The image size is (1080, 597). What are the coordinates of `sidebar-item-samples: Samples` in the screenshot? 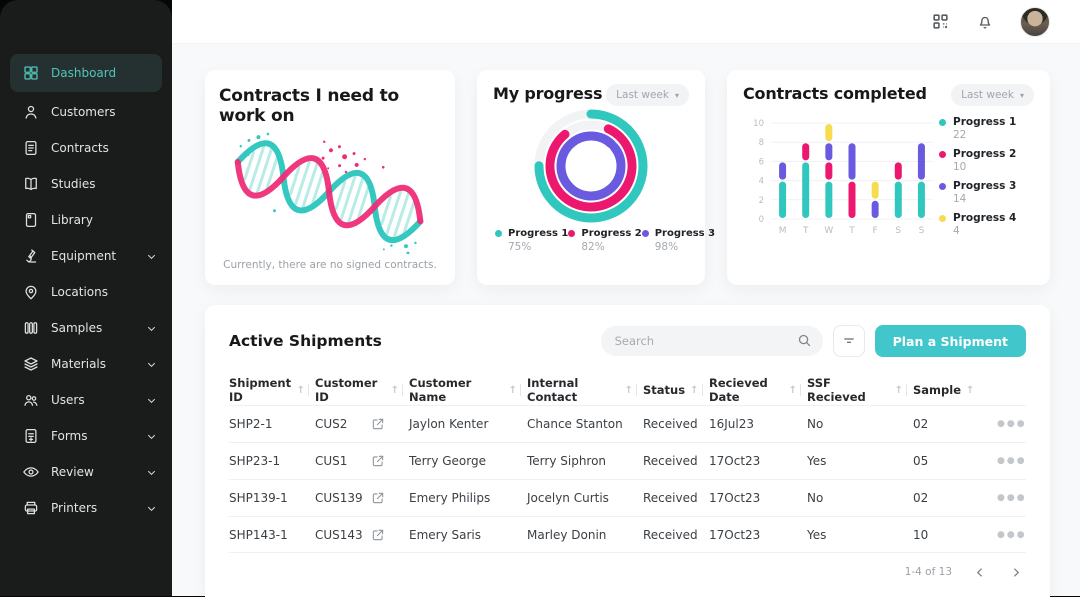 It's located at (86, 328).